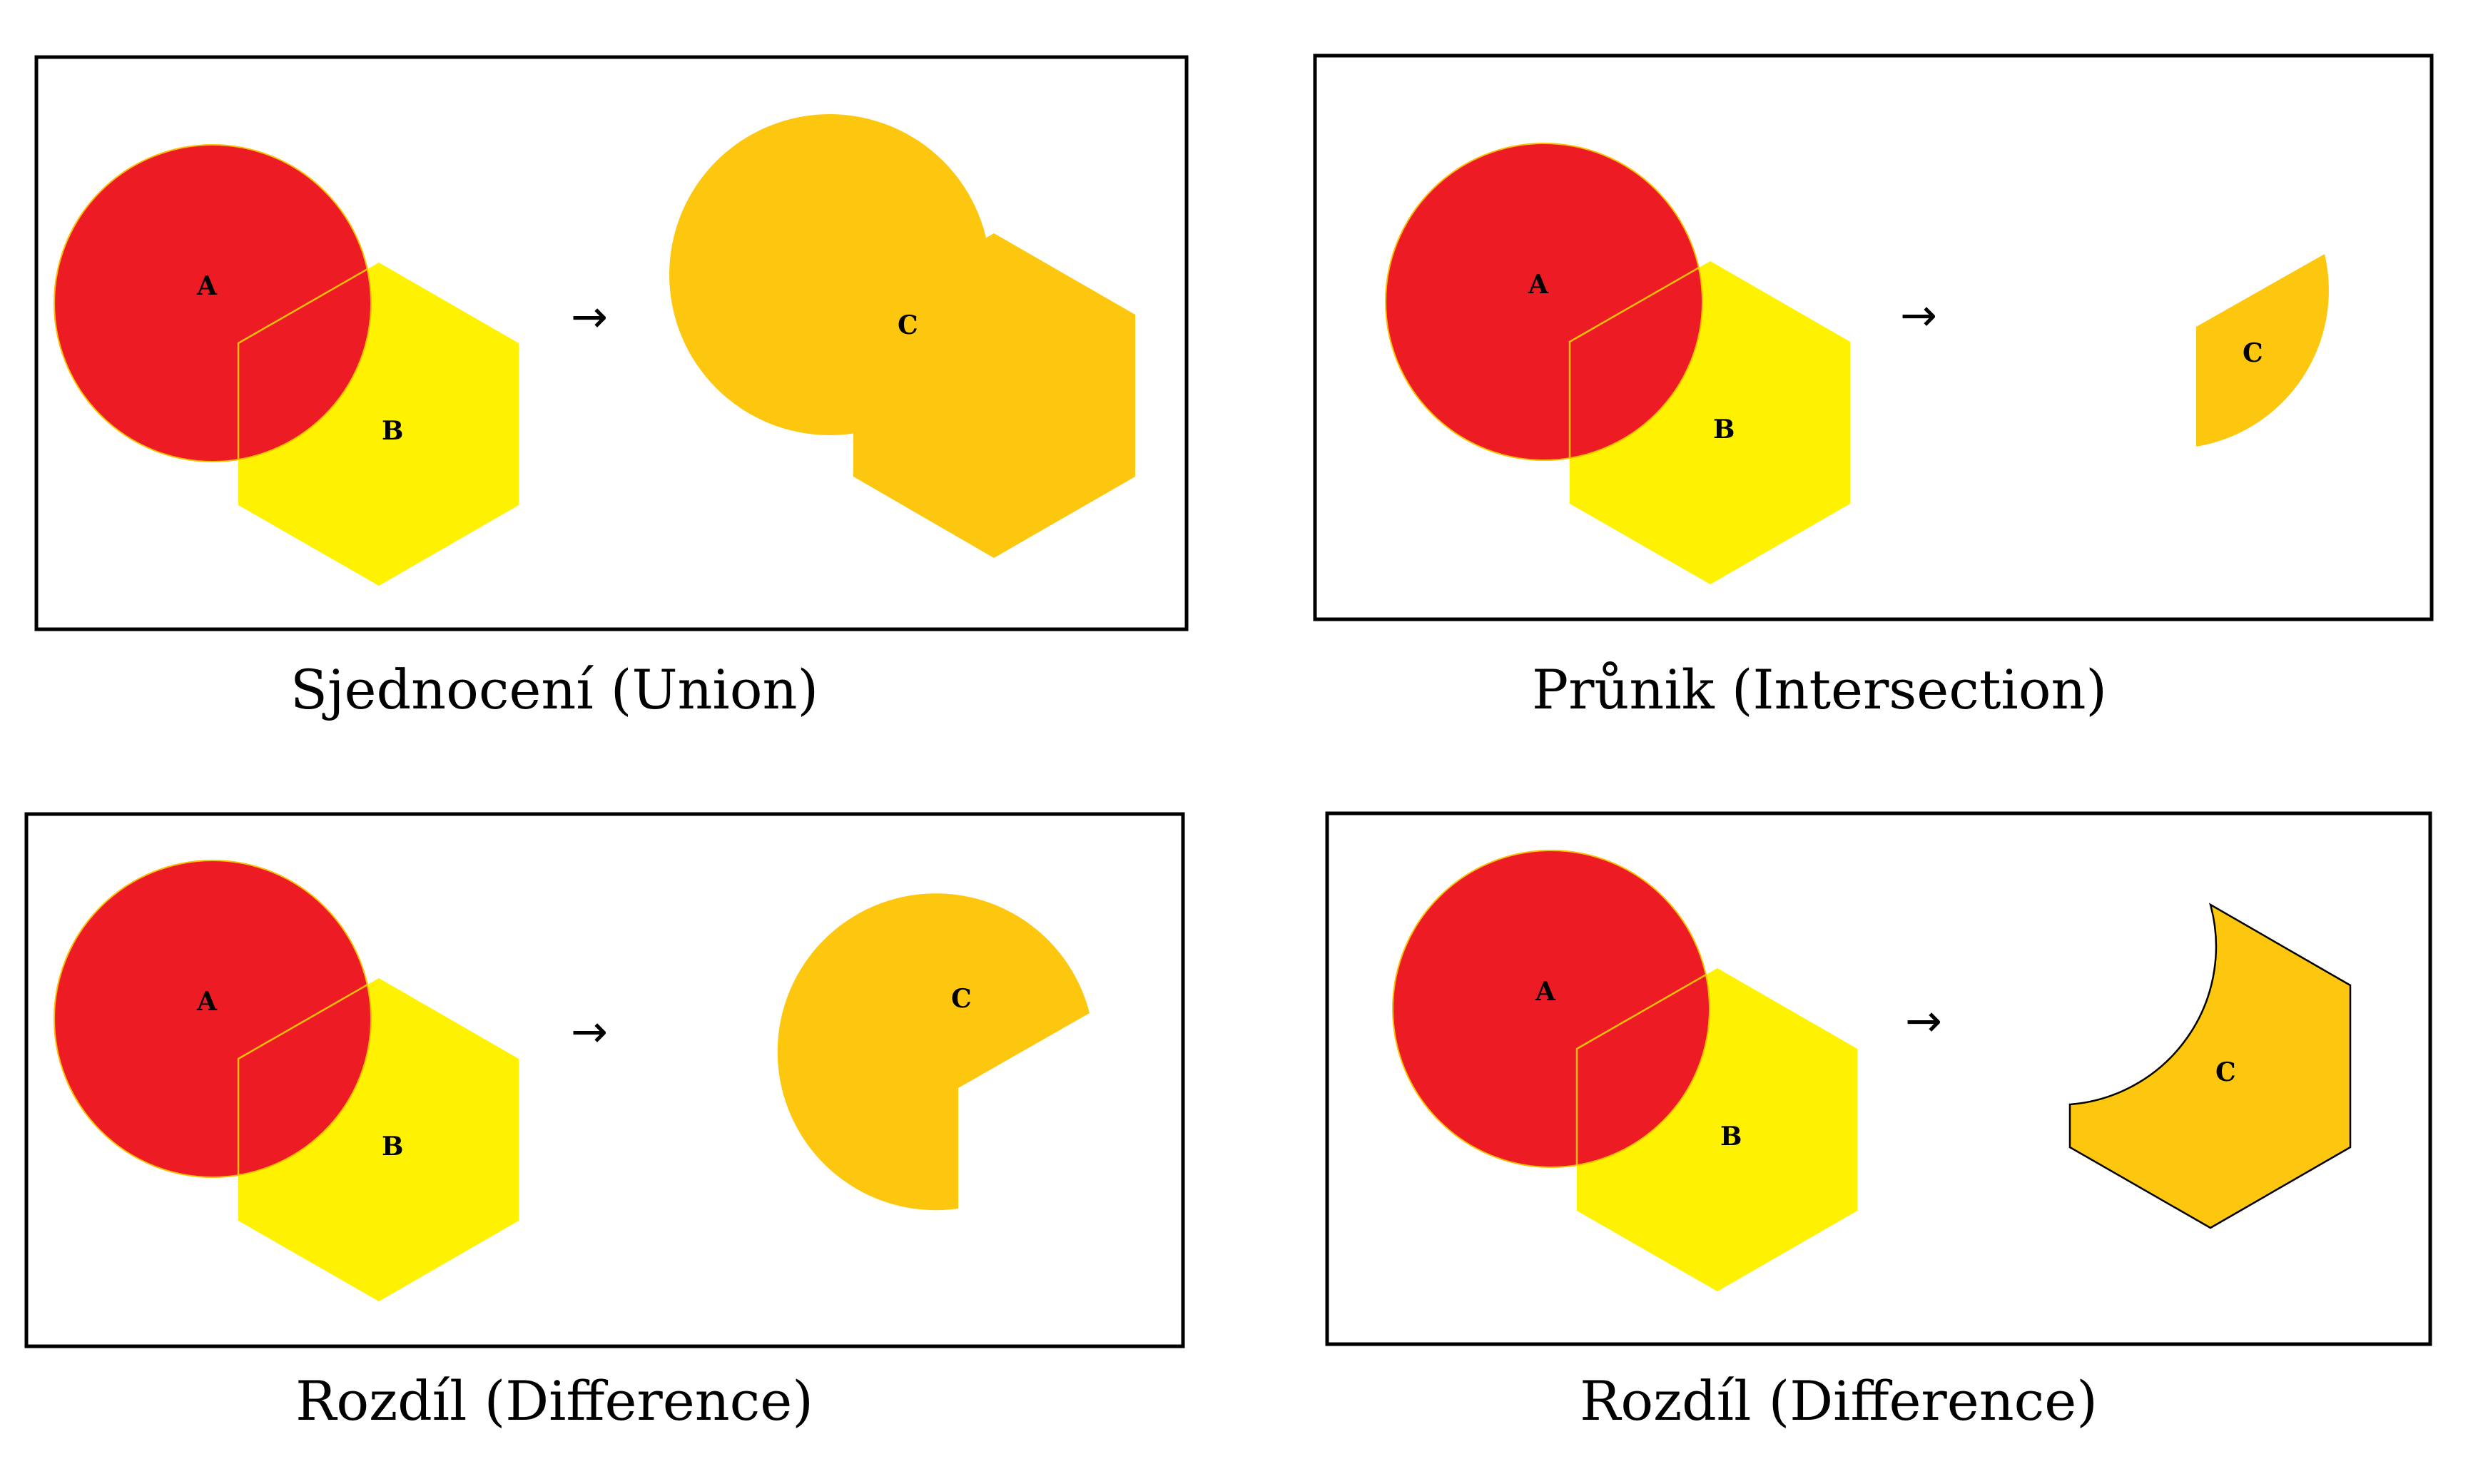  What do you see at coordinates (994, 395) in the screenshot?
I see `result-hexagon` at bounding box center [994, 395].